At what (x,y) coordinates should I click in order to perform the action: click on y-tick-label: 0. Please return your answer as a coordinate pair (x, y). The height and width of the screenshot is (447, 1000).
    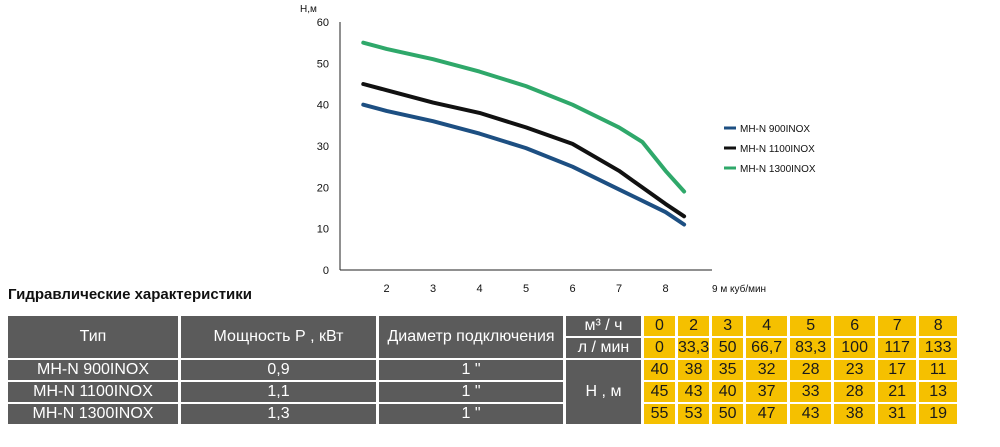
    Looking at the image, I should click on (326, 271).